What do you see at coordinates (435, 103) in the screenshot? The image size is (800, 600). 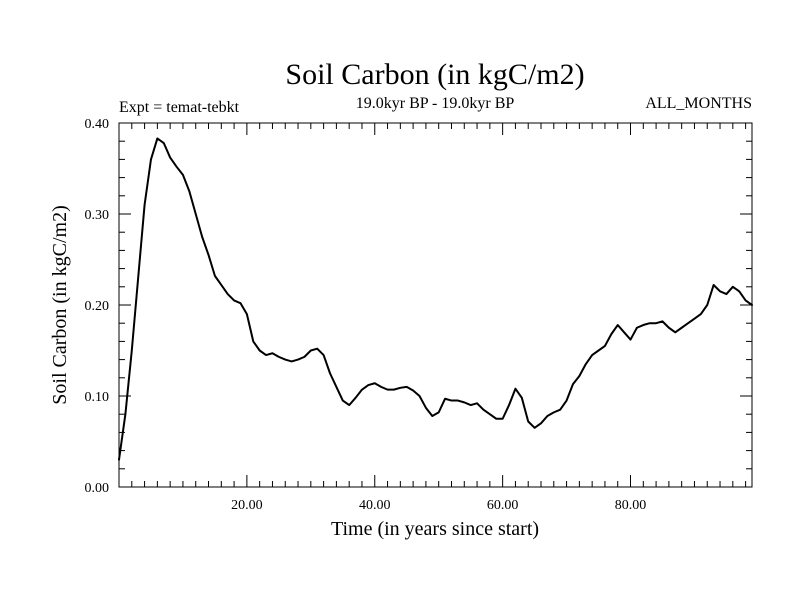 I see `chart-subtitle: 19.0kyr BP - 19.0kyr BP` at bounding box center [435, 103].